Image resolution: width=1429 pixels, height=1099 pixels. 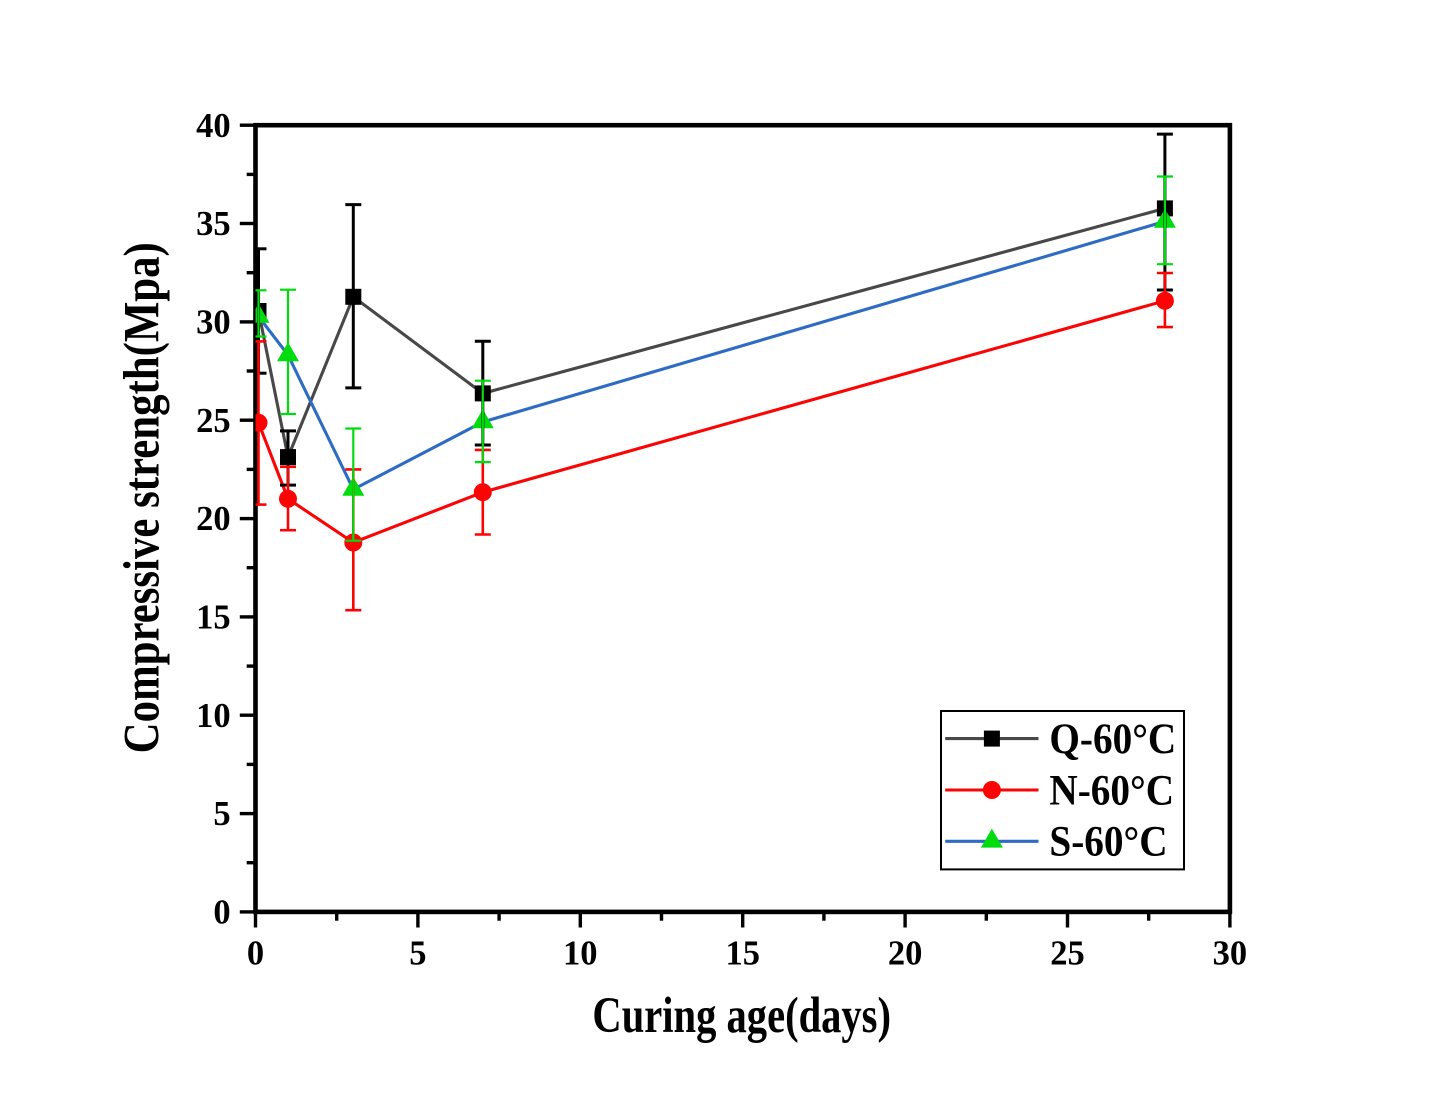 I want to click on svg-text: N-60°C, so click(x=1111, y=790).